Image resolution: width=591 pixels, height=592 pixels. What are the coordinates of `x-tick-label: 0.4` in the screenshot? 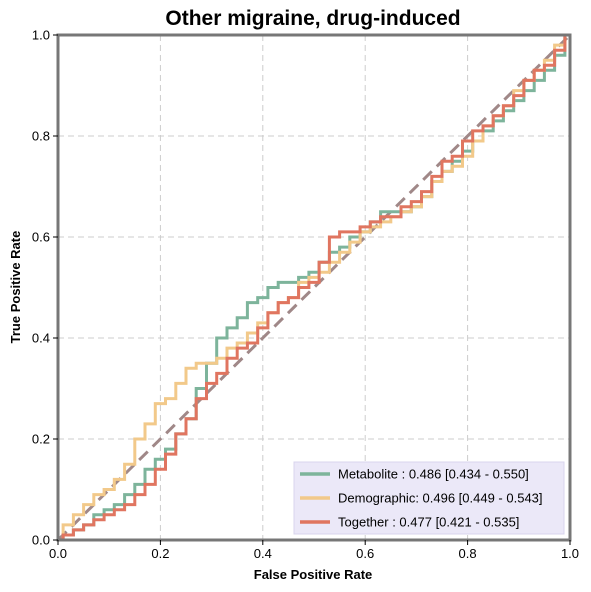 It's located at (263, 553).